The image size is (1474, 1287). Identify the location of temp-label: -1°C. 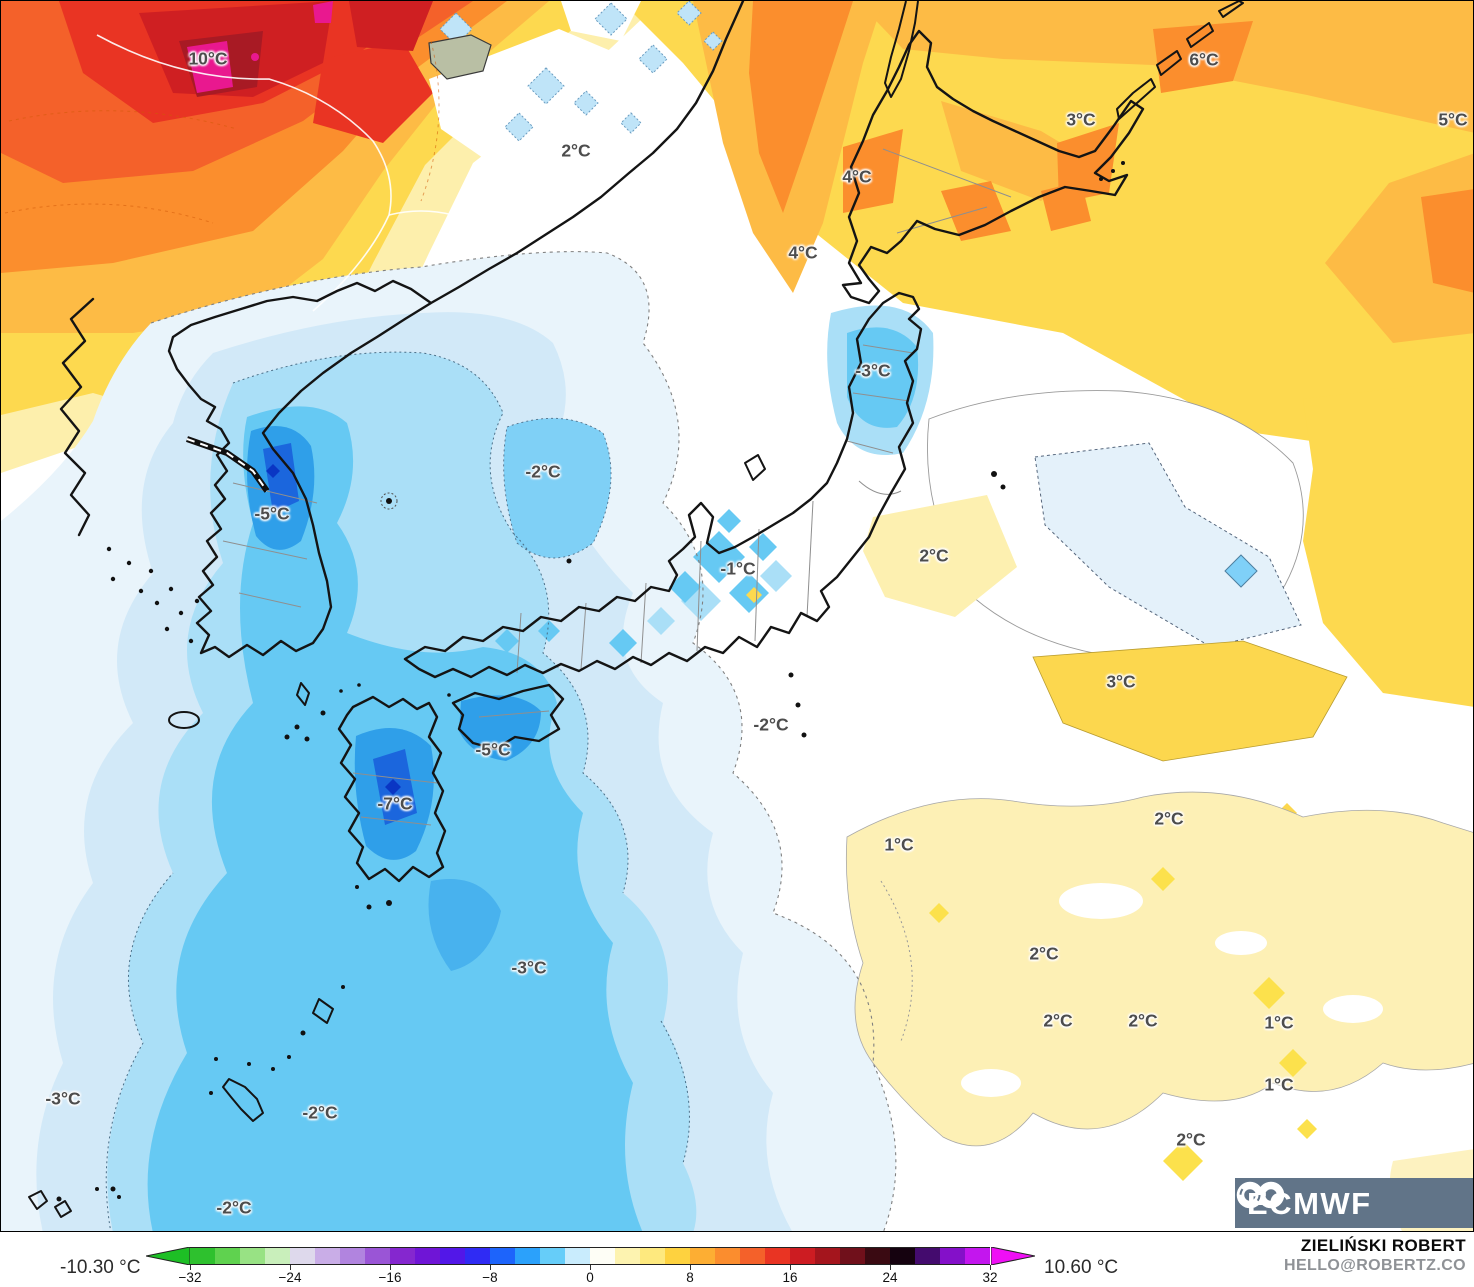
(738, 568).